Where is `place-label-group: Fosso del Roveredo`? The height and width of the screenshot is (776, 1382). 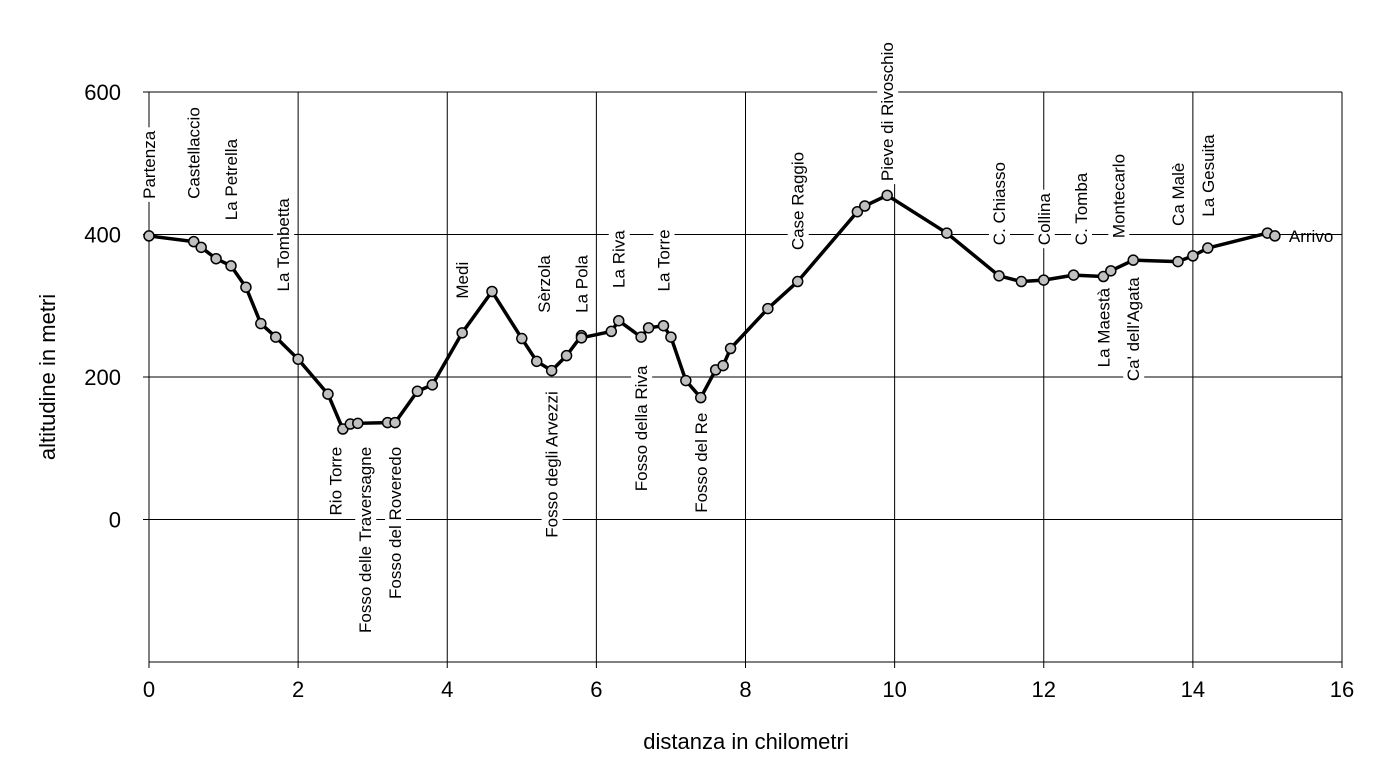
place-label-group: Fosso del Roveredo is located at coordinates (396, 522).